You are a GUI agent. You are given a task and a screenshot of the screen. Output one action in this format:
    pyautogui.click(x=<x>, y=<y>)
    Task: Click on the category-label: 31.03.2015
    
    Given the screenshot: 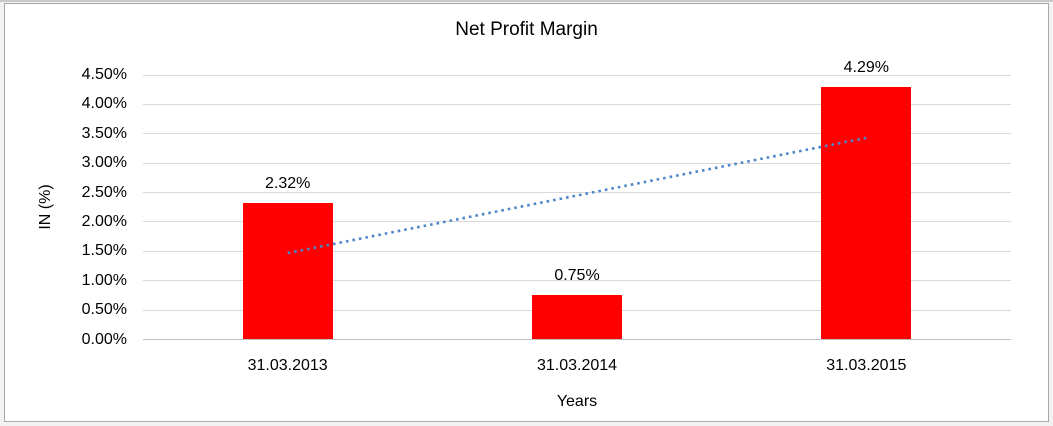 What is the action you would take?
    pyautogui.click(x=866, y=365)
    